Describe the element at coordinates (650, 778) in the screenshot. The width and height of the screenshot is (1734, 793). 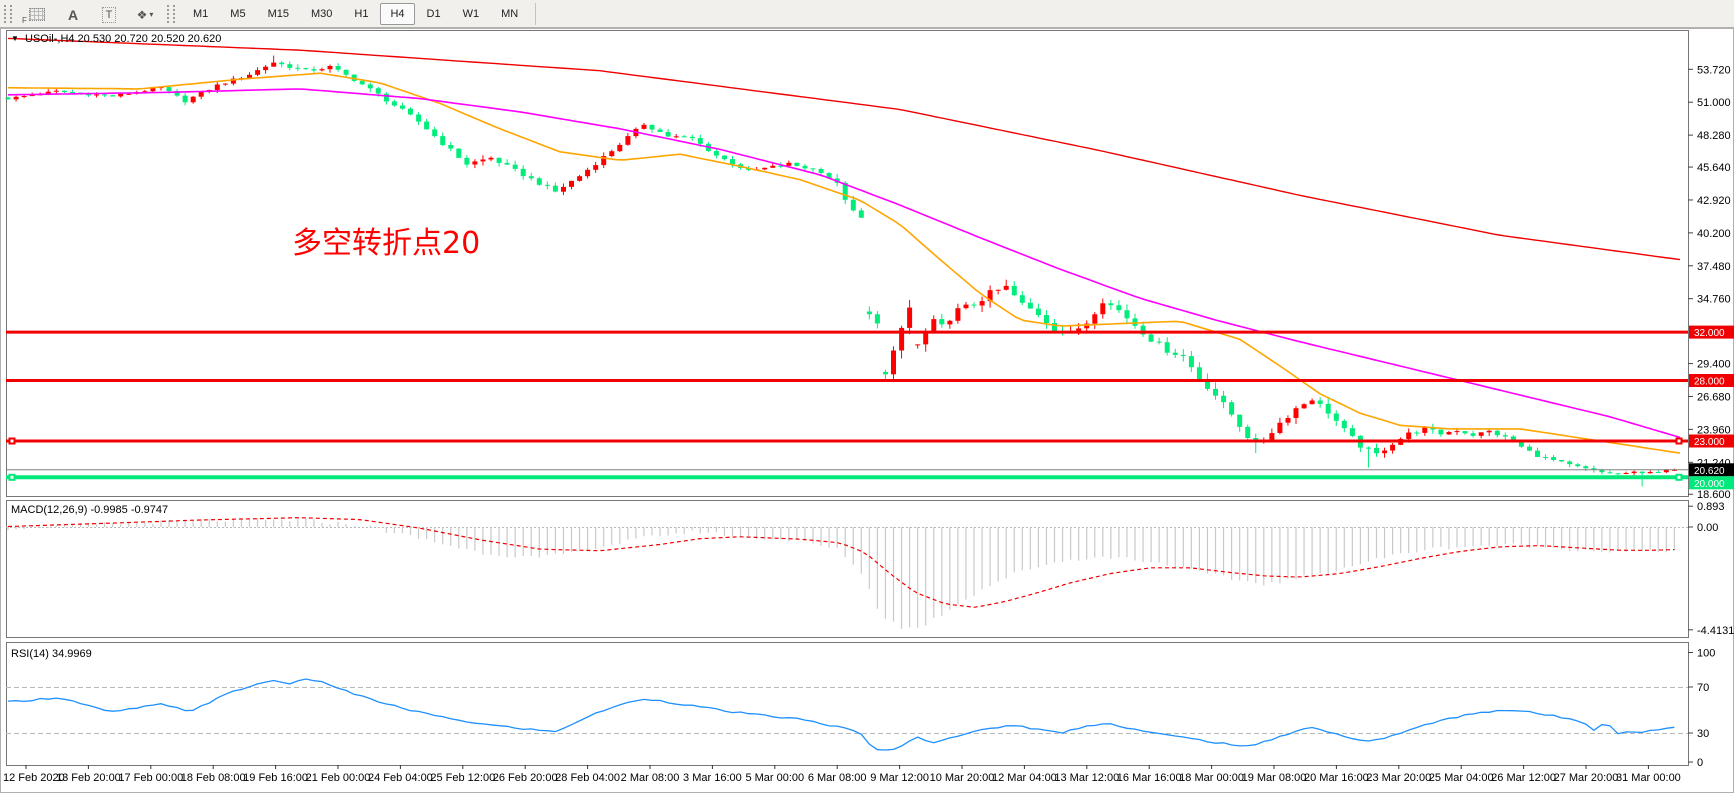
I see `svg-text: 2 Mar 08:00` at that location.